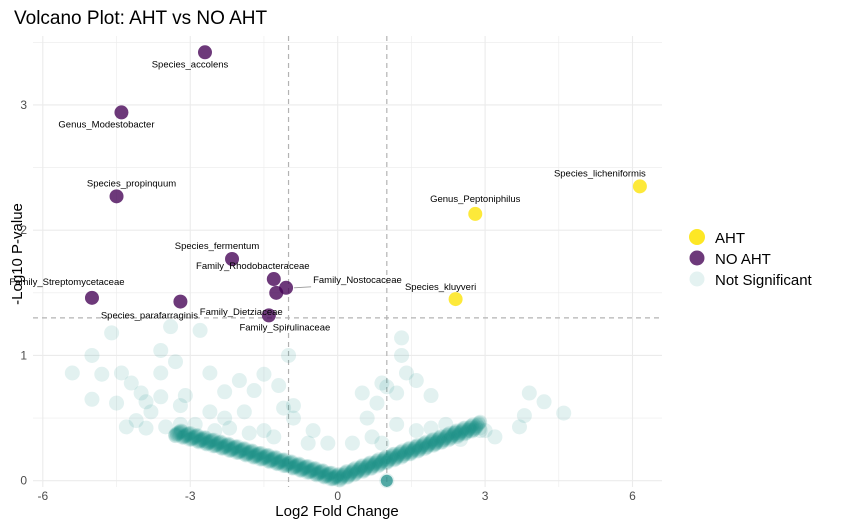  I want to click on no-aht-point, so click(268, 315).